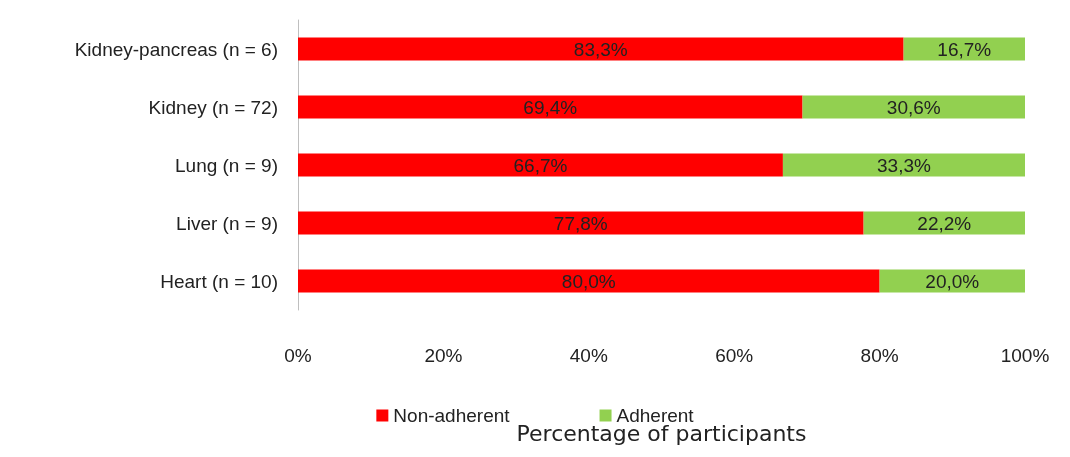 Image resolution: width=1070 pixels, height=457 pixels. Describe the element at coordinates (588, 355) in the screenshot. I see `x-tick-label: 40%` at that location.